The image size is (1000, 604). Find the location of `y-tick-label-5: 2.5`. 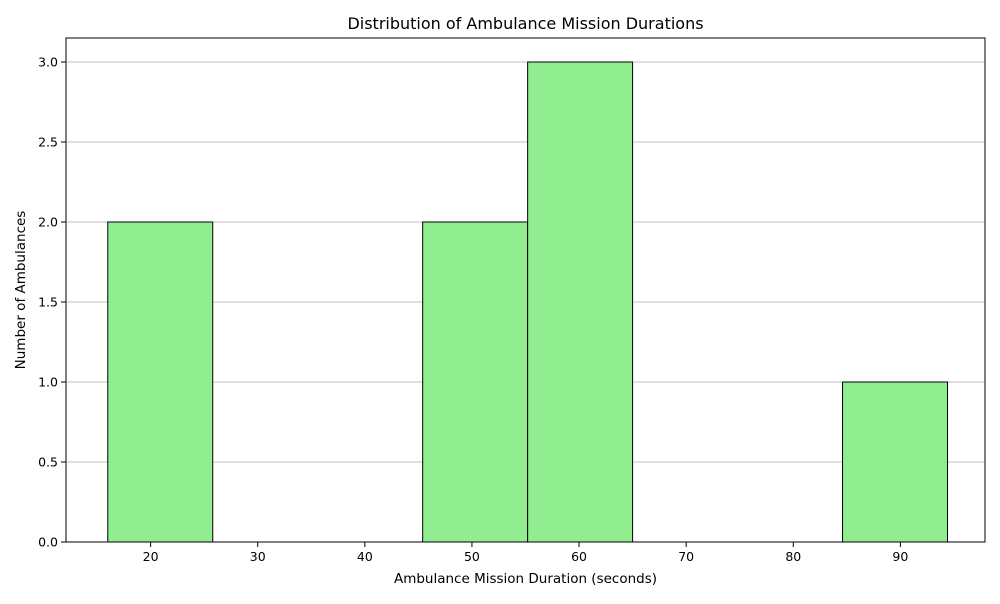

y-tick-label-5: 2.5 is located at coordinates (48, 142).